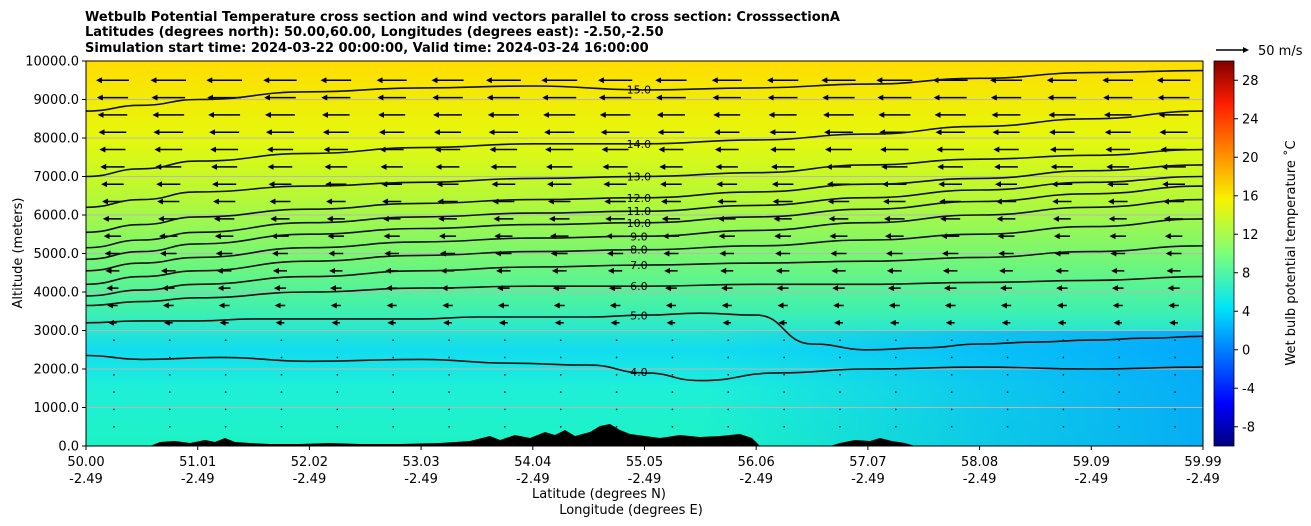  I want to click on colorbar-tick-label: 28, so click(1250, 81).